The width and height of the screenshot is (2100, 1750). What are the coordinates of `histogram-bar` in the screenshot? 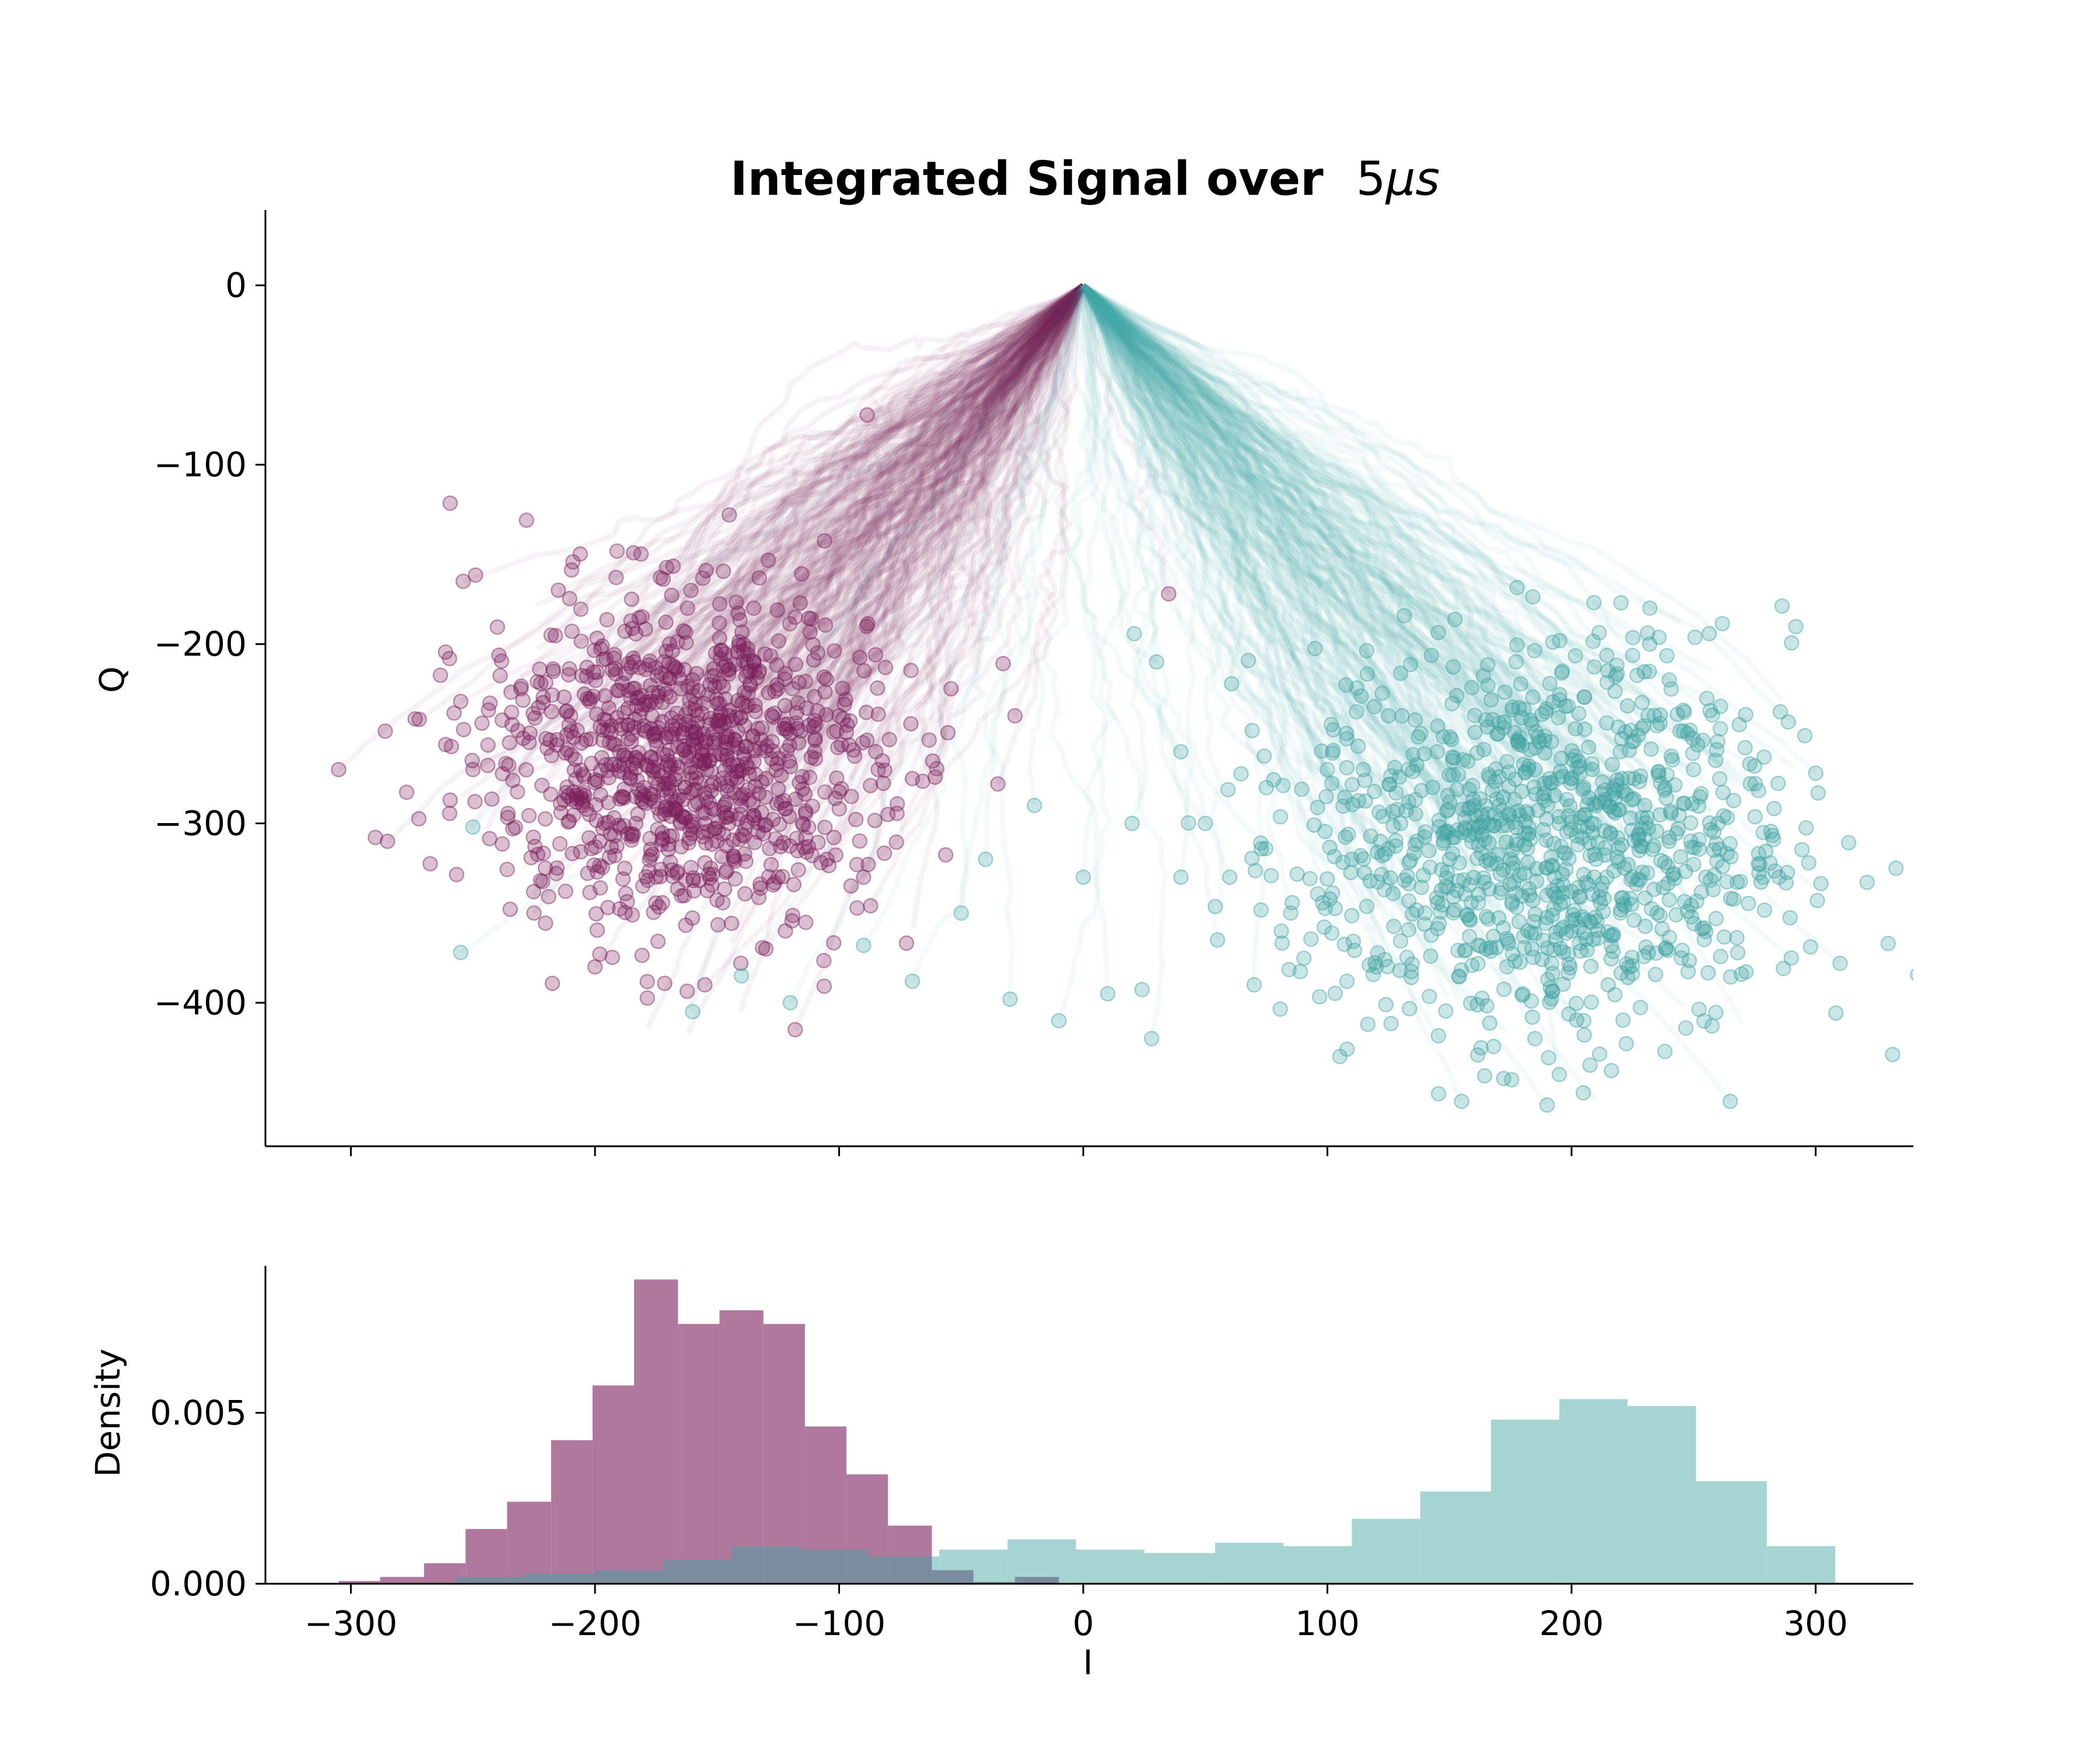 It's located at (1731, 1532).